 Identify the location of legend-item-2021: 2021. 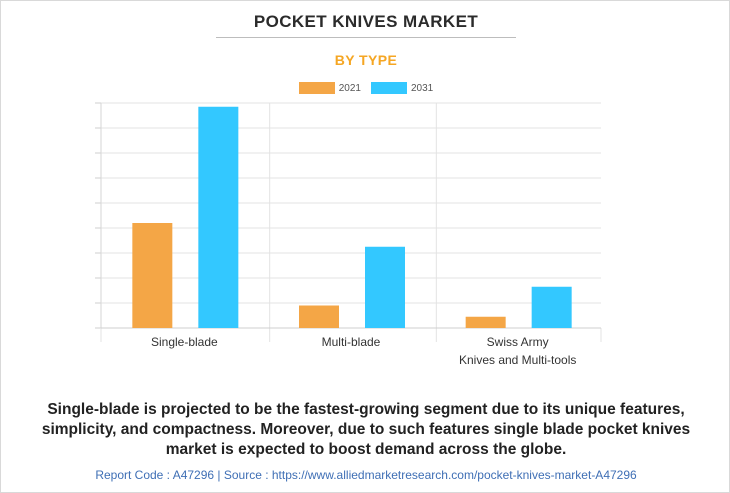
(329, 88).